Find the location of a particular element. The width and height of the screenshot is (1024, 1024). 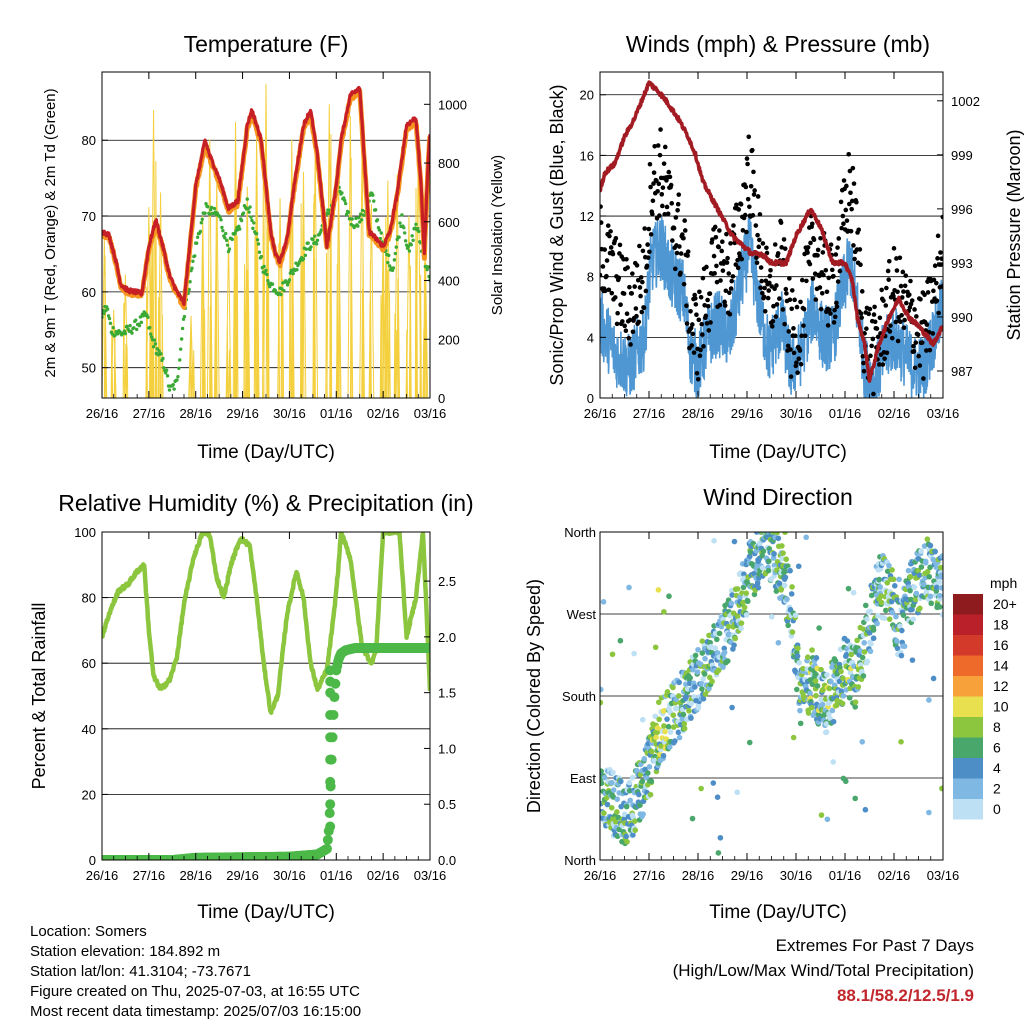

y-tick-label: 70 is located at coordinates (89, 216).